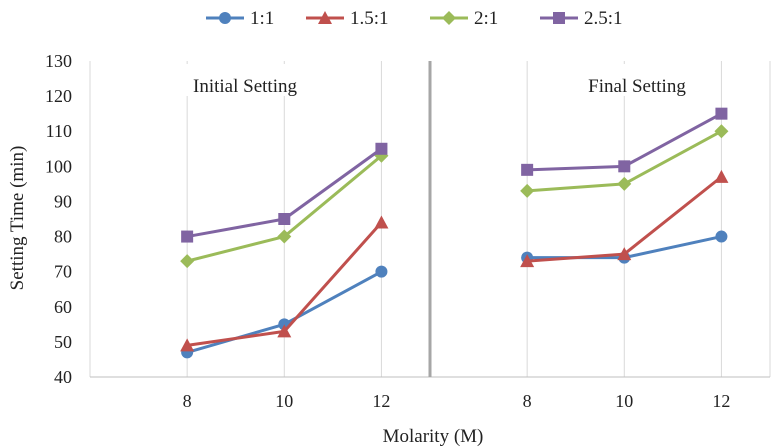 Image resolution: width=776 pixels, height=448 pixels. I want to click on legend-item: 2.5:1, so click(581, 18).